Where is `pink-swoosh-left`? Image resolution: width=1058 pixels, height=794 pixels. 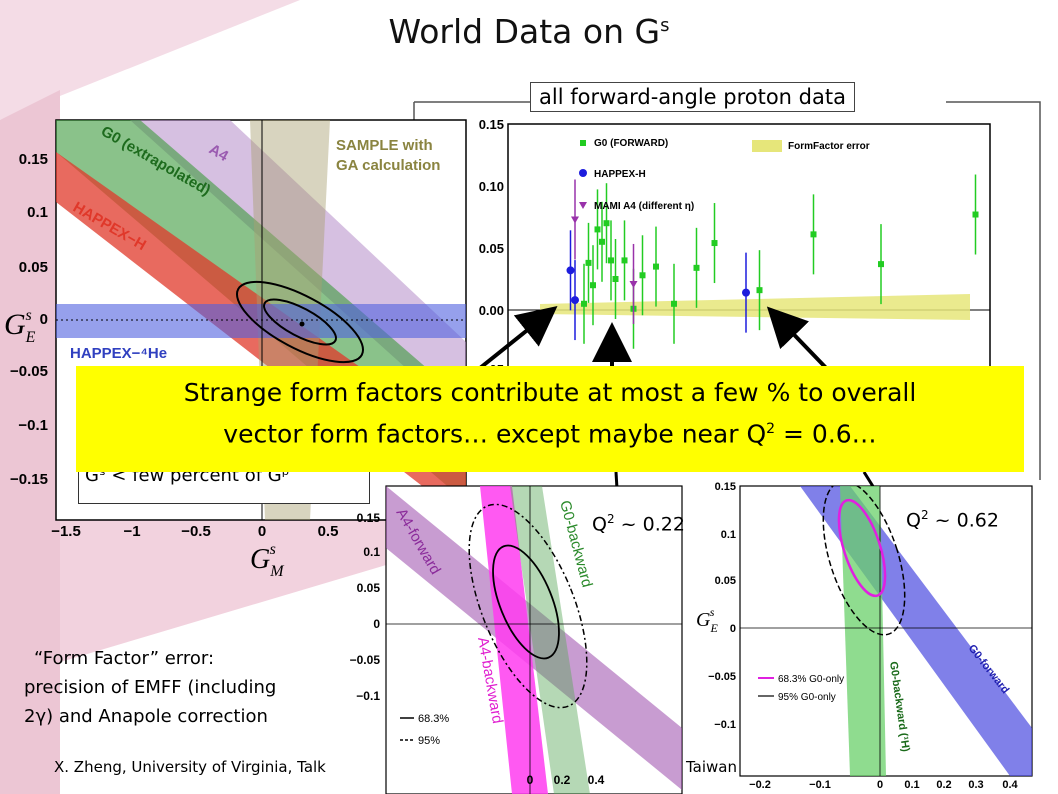 pink-swoosh-left is located at coordinates (30, 442).